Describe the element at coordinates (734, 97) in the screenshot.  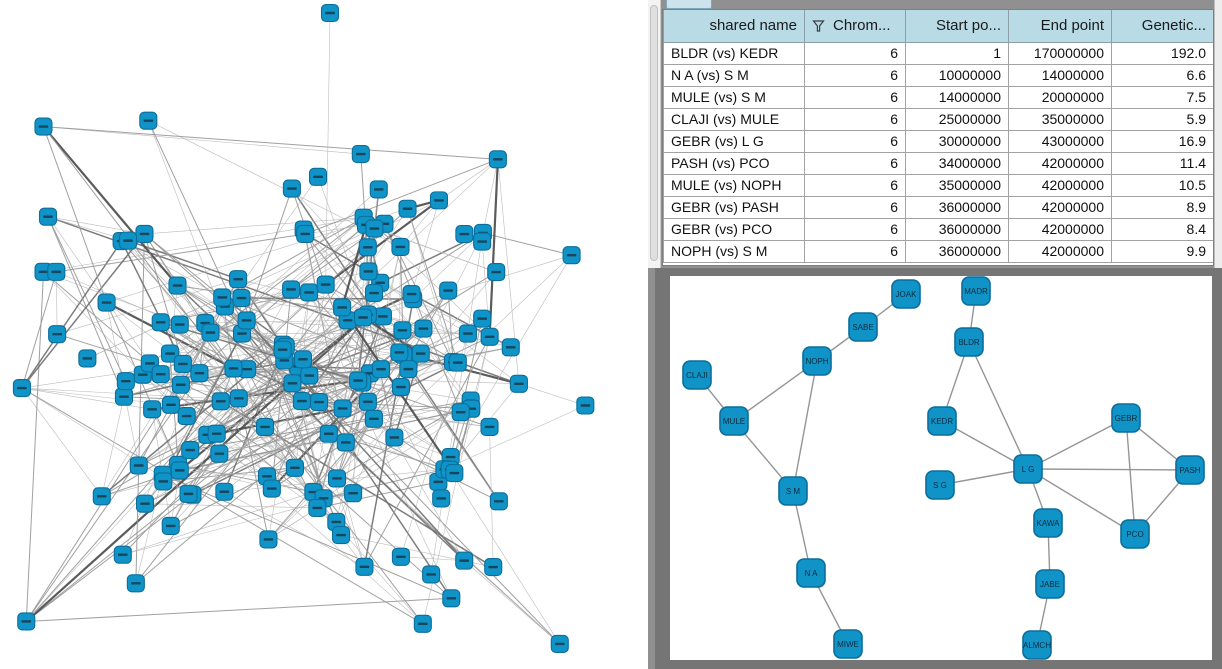
I see `table-cell-shared-name: MULE (vs) S M` at that location.